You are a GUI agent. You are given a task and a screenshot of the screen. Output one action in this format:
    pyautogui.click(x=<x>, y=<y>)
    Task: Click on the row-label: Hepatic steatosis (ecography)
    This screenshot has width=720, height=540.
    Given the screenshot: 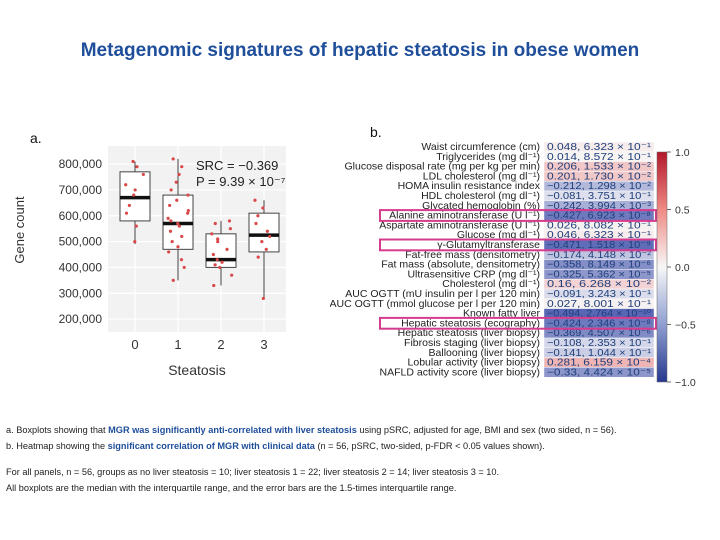 What is the action you would take?
    pyautogui.click(x=470, y=323)
    